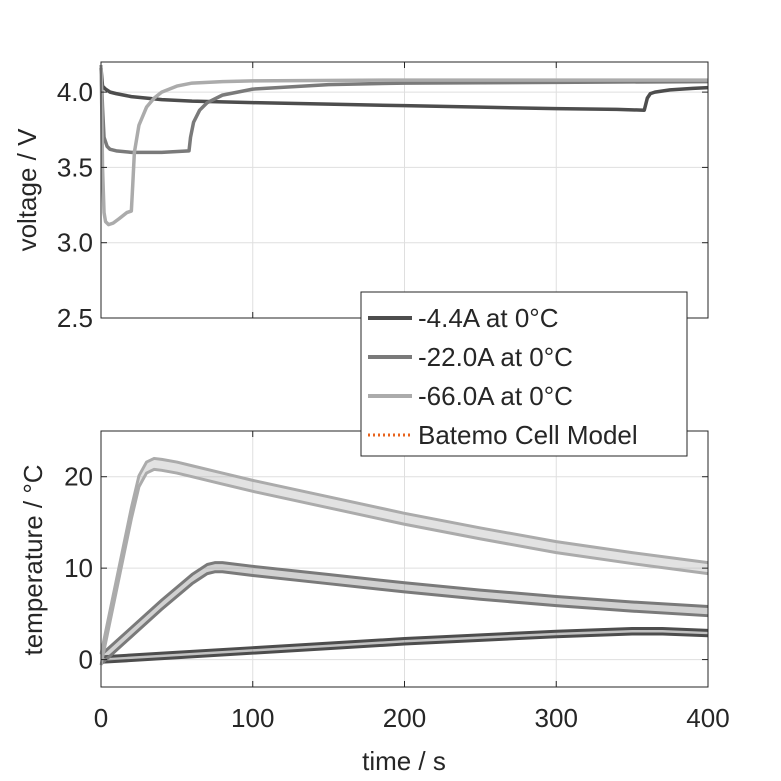 This screenshot has height=781, width=781. Describe the element at coordinates (75, 318) in the screenshot. I see `voltage-ytick-label: 2.5` at that location.